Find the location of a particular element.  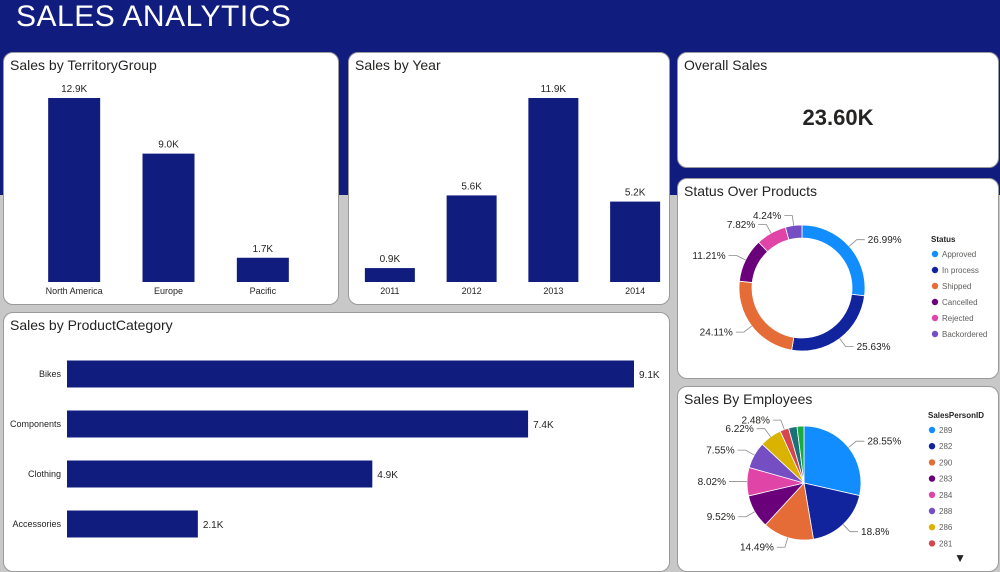

legend-label: Rejected is located at coordinates (958, 318).